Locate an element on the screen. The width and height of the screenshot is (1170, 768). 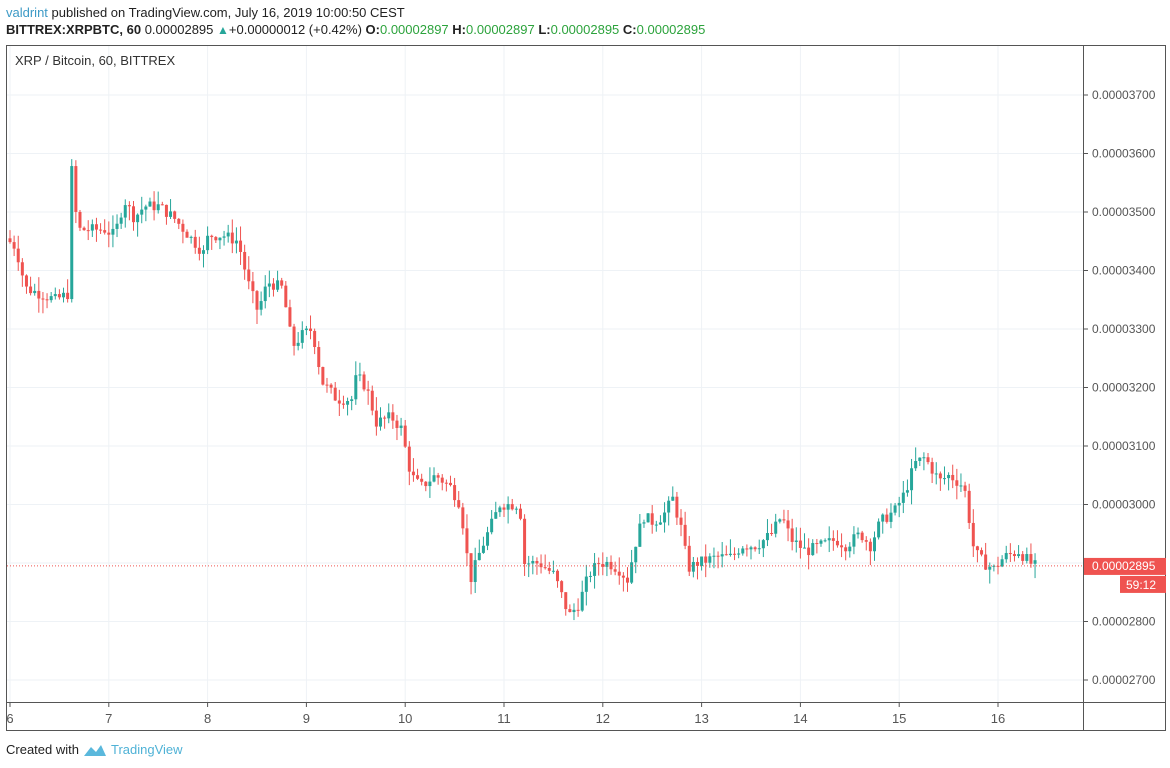
countdown-label-bg is located at coordinates (1143, 584).